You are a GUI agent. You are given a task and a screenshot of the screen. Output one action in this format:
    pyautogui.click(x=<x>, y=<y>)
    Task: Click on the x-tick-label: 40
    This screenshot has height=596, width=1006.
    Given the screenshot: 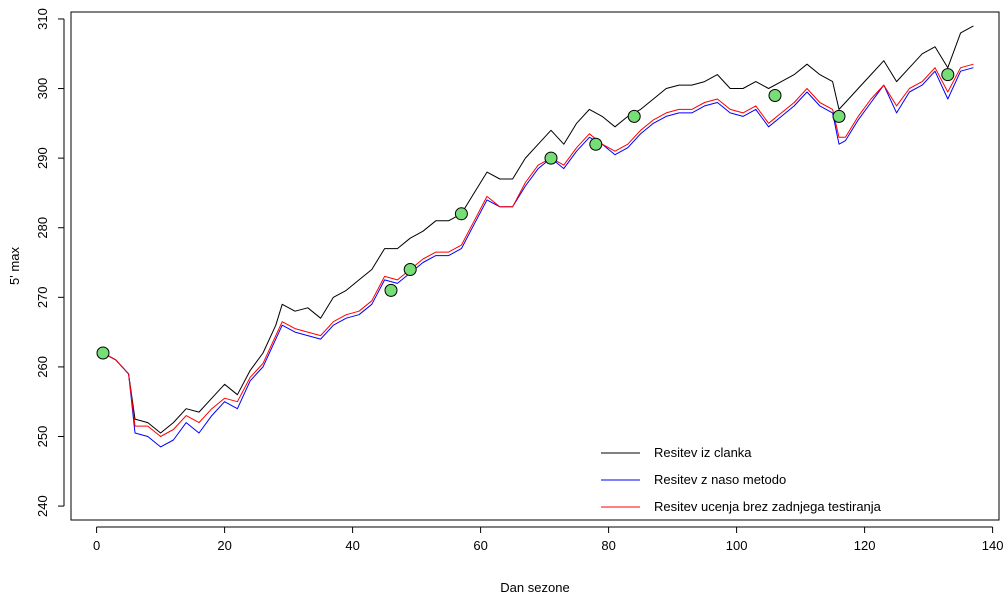 What is the action you would take?
    pyautogui.click(x=352, y=545)
    